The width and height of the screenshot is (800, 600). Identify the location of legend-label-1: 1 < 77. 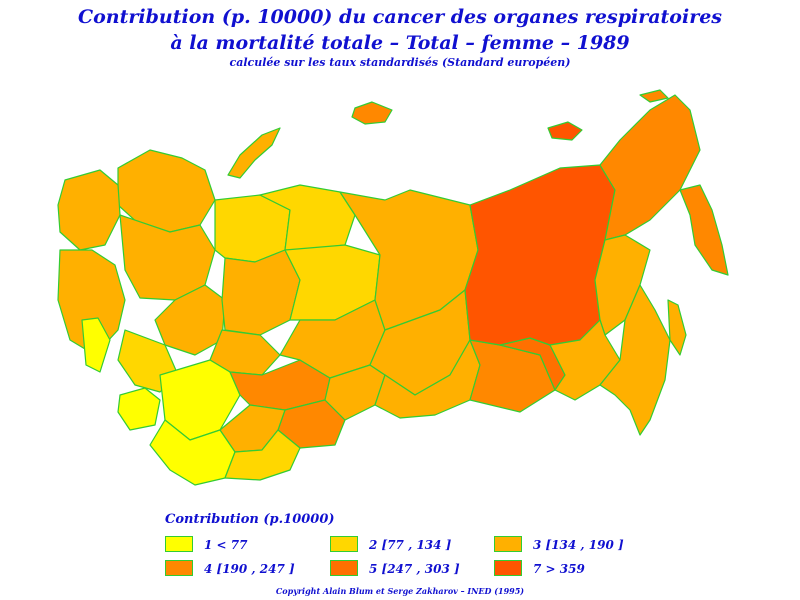
(226, 545).